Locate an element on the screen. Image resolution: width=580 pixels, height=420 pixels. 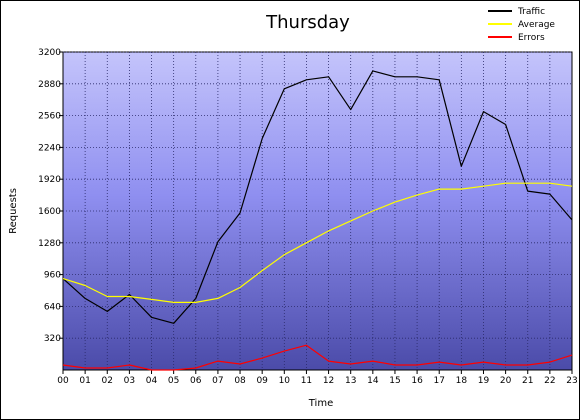
series-line-errors is located at coordinates (317, 357).